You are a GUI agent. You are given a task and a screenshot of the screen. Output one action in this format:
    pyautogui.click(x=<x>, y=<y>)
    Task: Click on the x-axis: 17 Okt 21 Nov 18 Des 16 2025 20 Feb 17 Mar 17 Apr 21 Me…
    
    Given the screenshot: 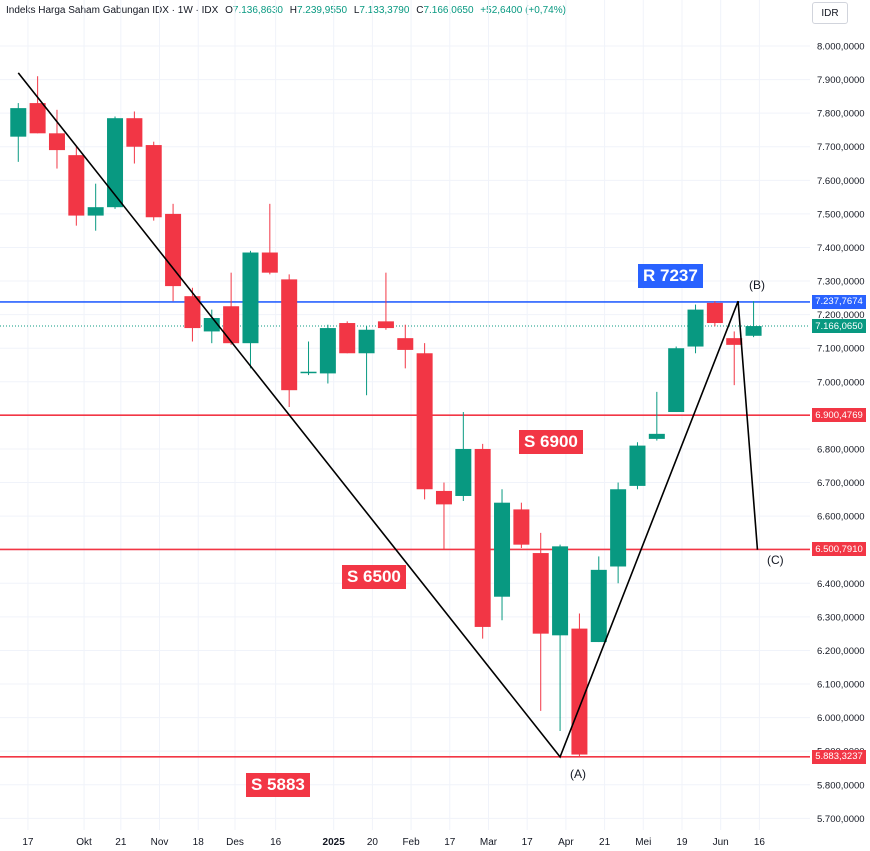 What is the action you would take?
    pyautogui.click(x=393, y=842)
    